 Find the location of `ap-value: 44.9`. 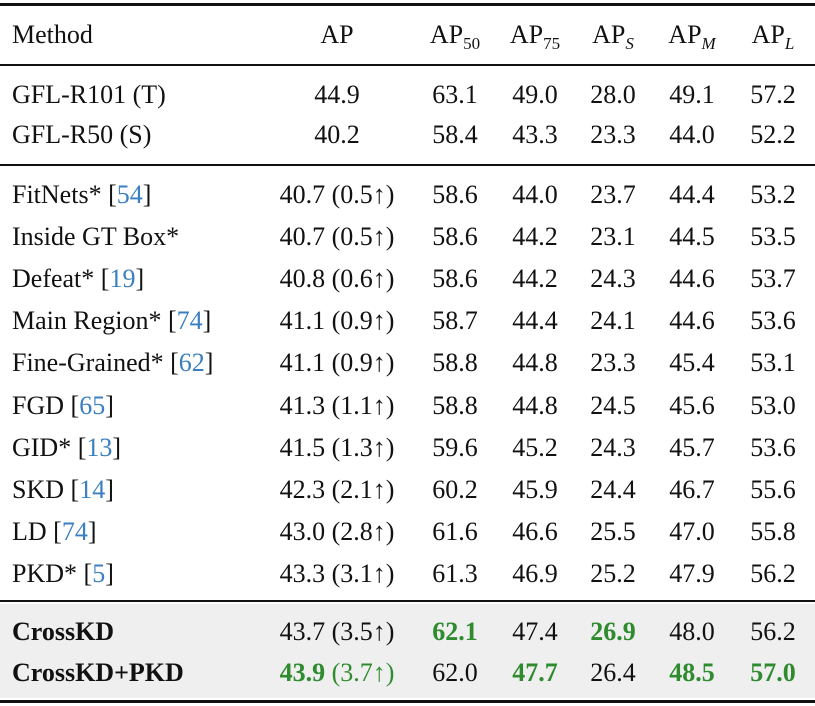

ap-value: 44.9 is located at coordinates (337, 94).